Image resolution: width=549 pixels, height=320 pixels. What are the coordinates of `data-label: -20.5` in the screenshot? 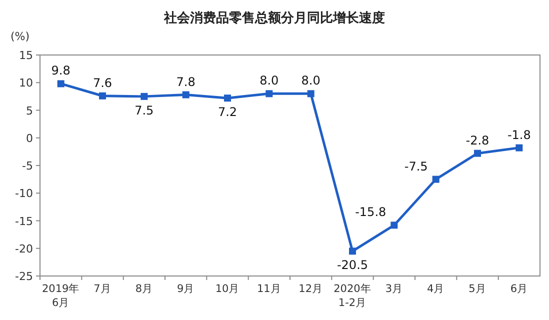 It's located at (352, 265).